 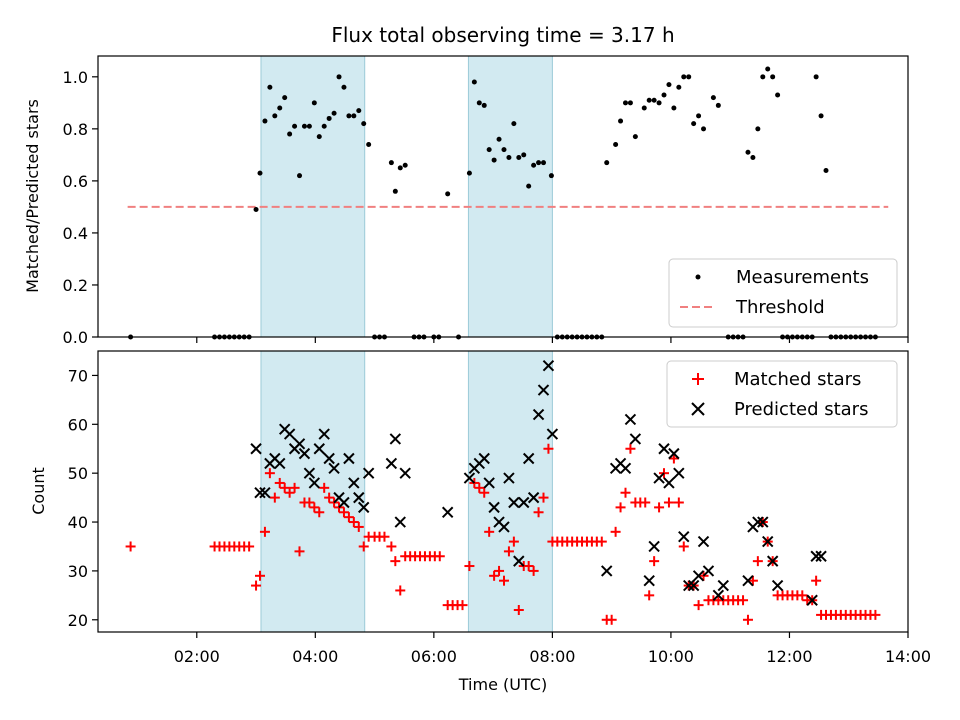 I want to click on x-tick-label: 10:00, so click(x=671, y=656).